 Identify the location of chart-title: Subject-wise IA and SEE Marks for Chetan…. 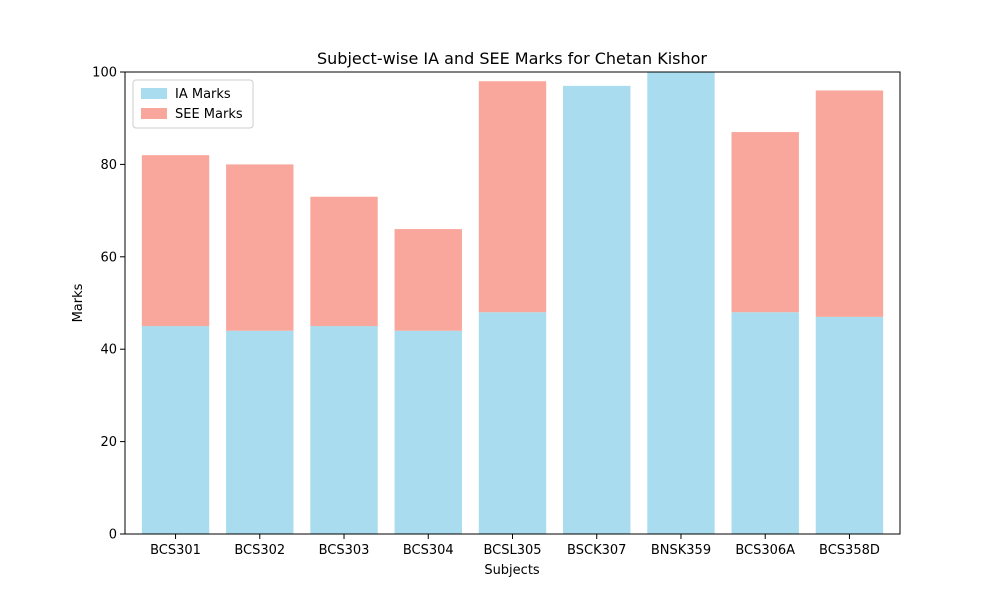
(512, 58).